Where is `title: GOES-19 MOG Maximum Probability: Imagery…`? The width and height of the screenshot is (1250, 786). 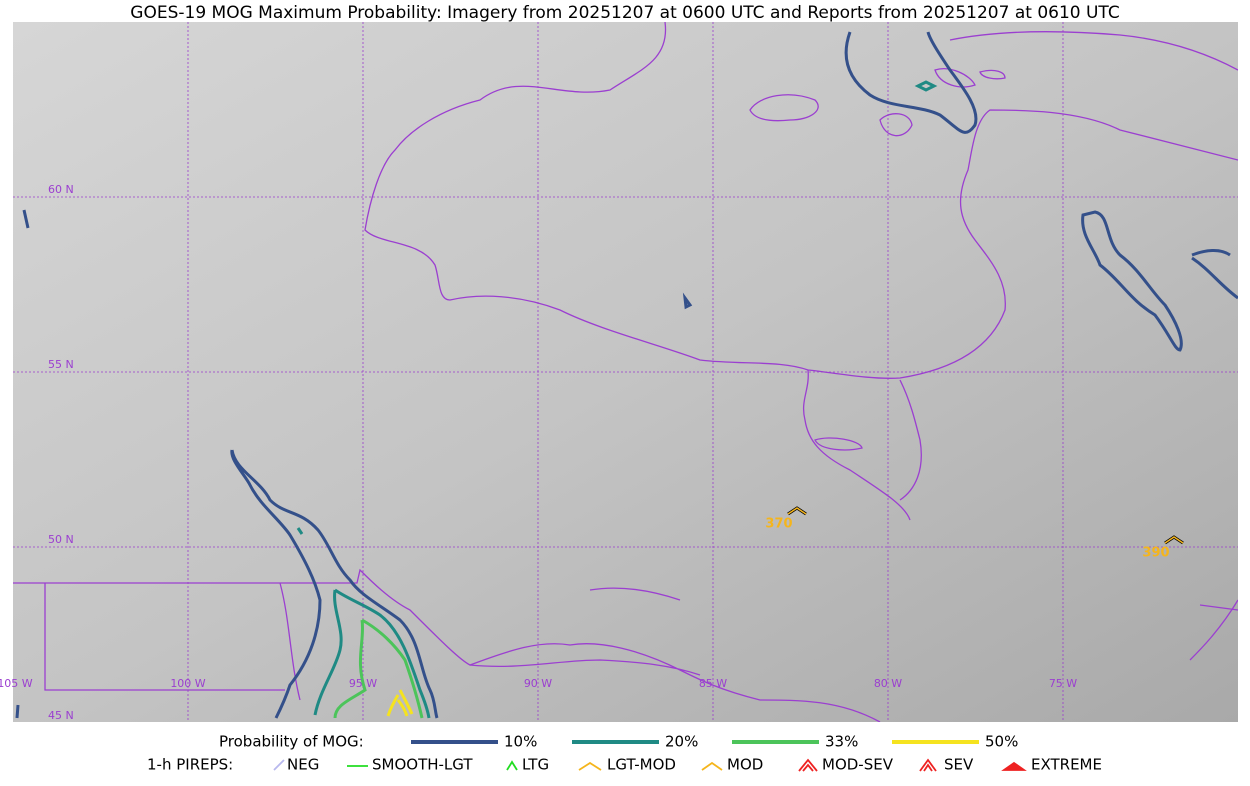
title: GOES-19 MOG Maximum Probability: Imagery… is located at coordinates (624, 13).